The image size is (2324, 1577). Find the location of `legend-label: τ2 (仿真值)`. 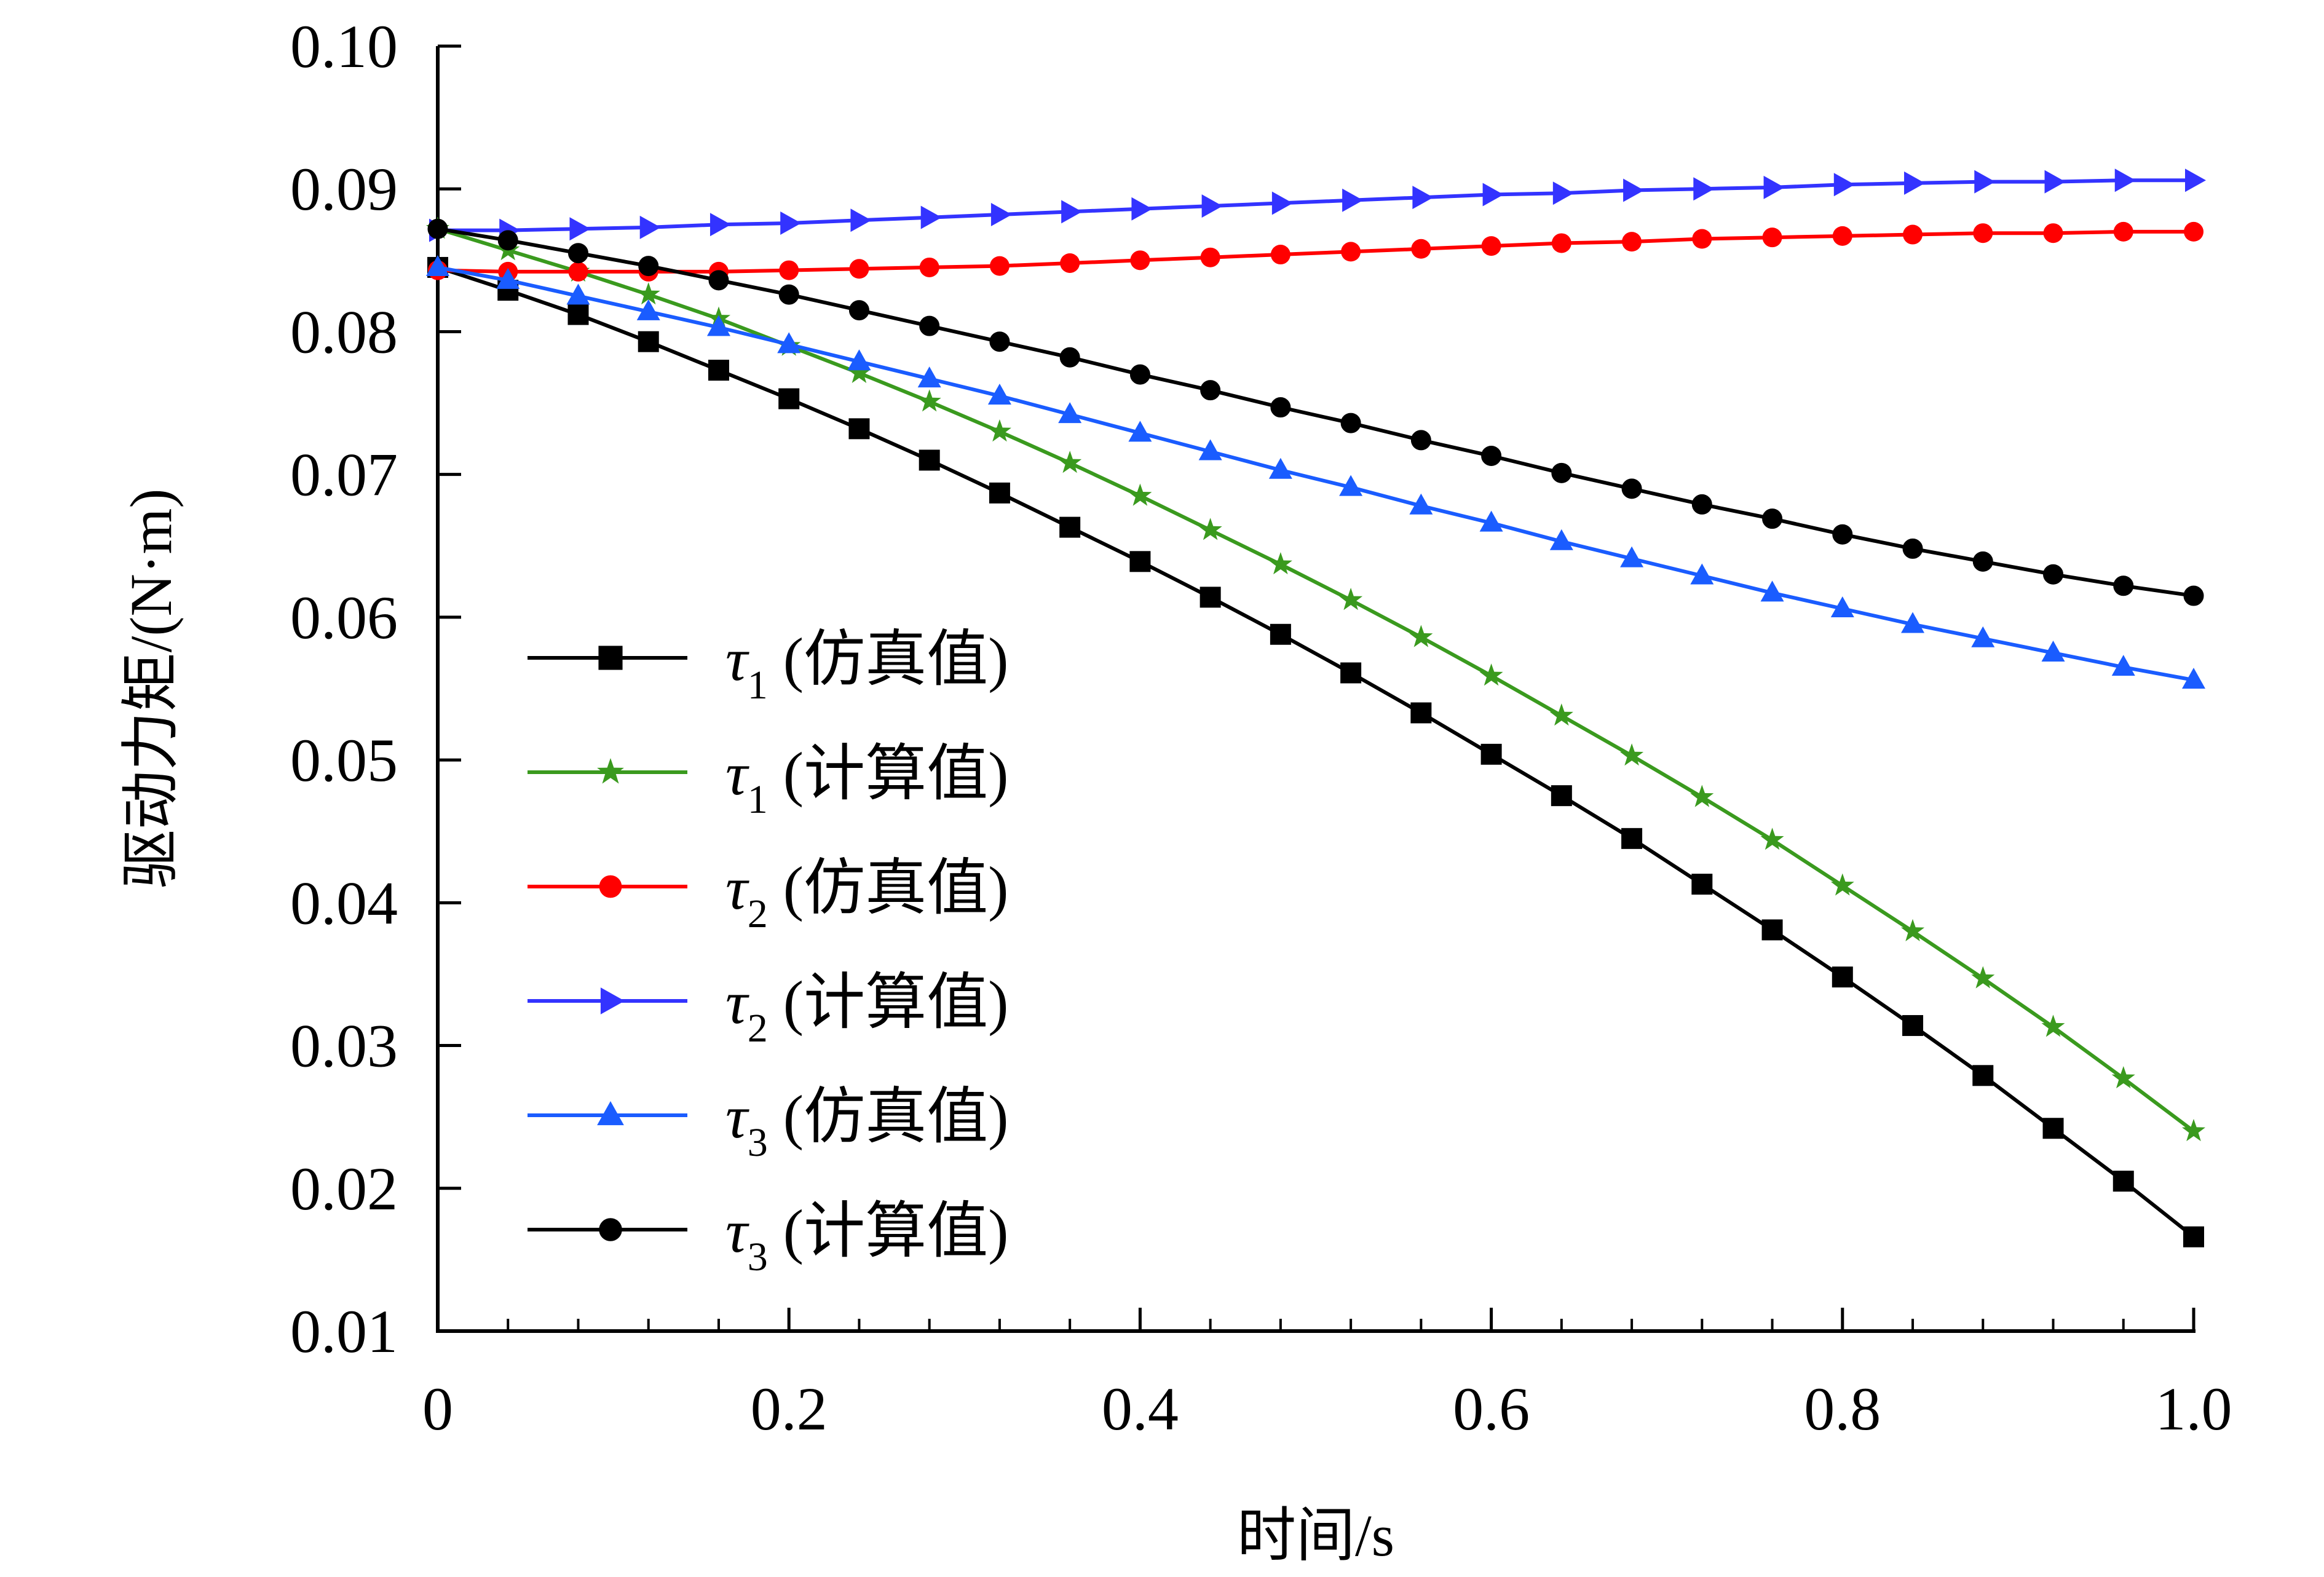

legend-label: τ2 (仿真值) is located at coordinates (866, 895).